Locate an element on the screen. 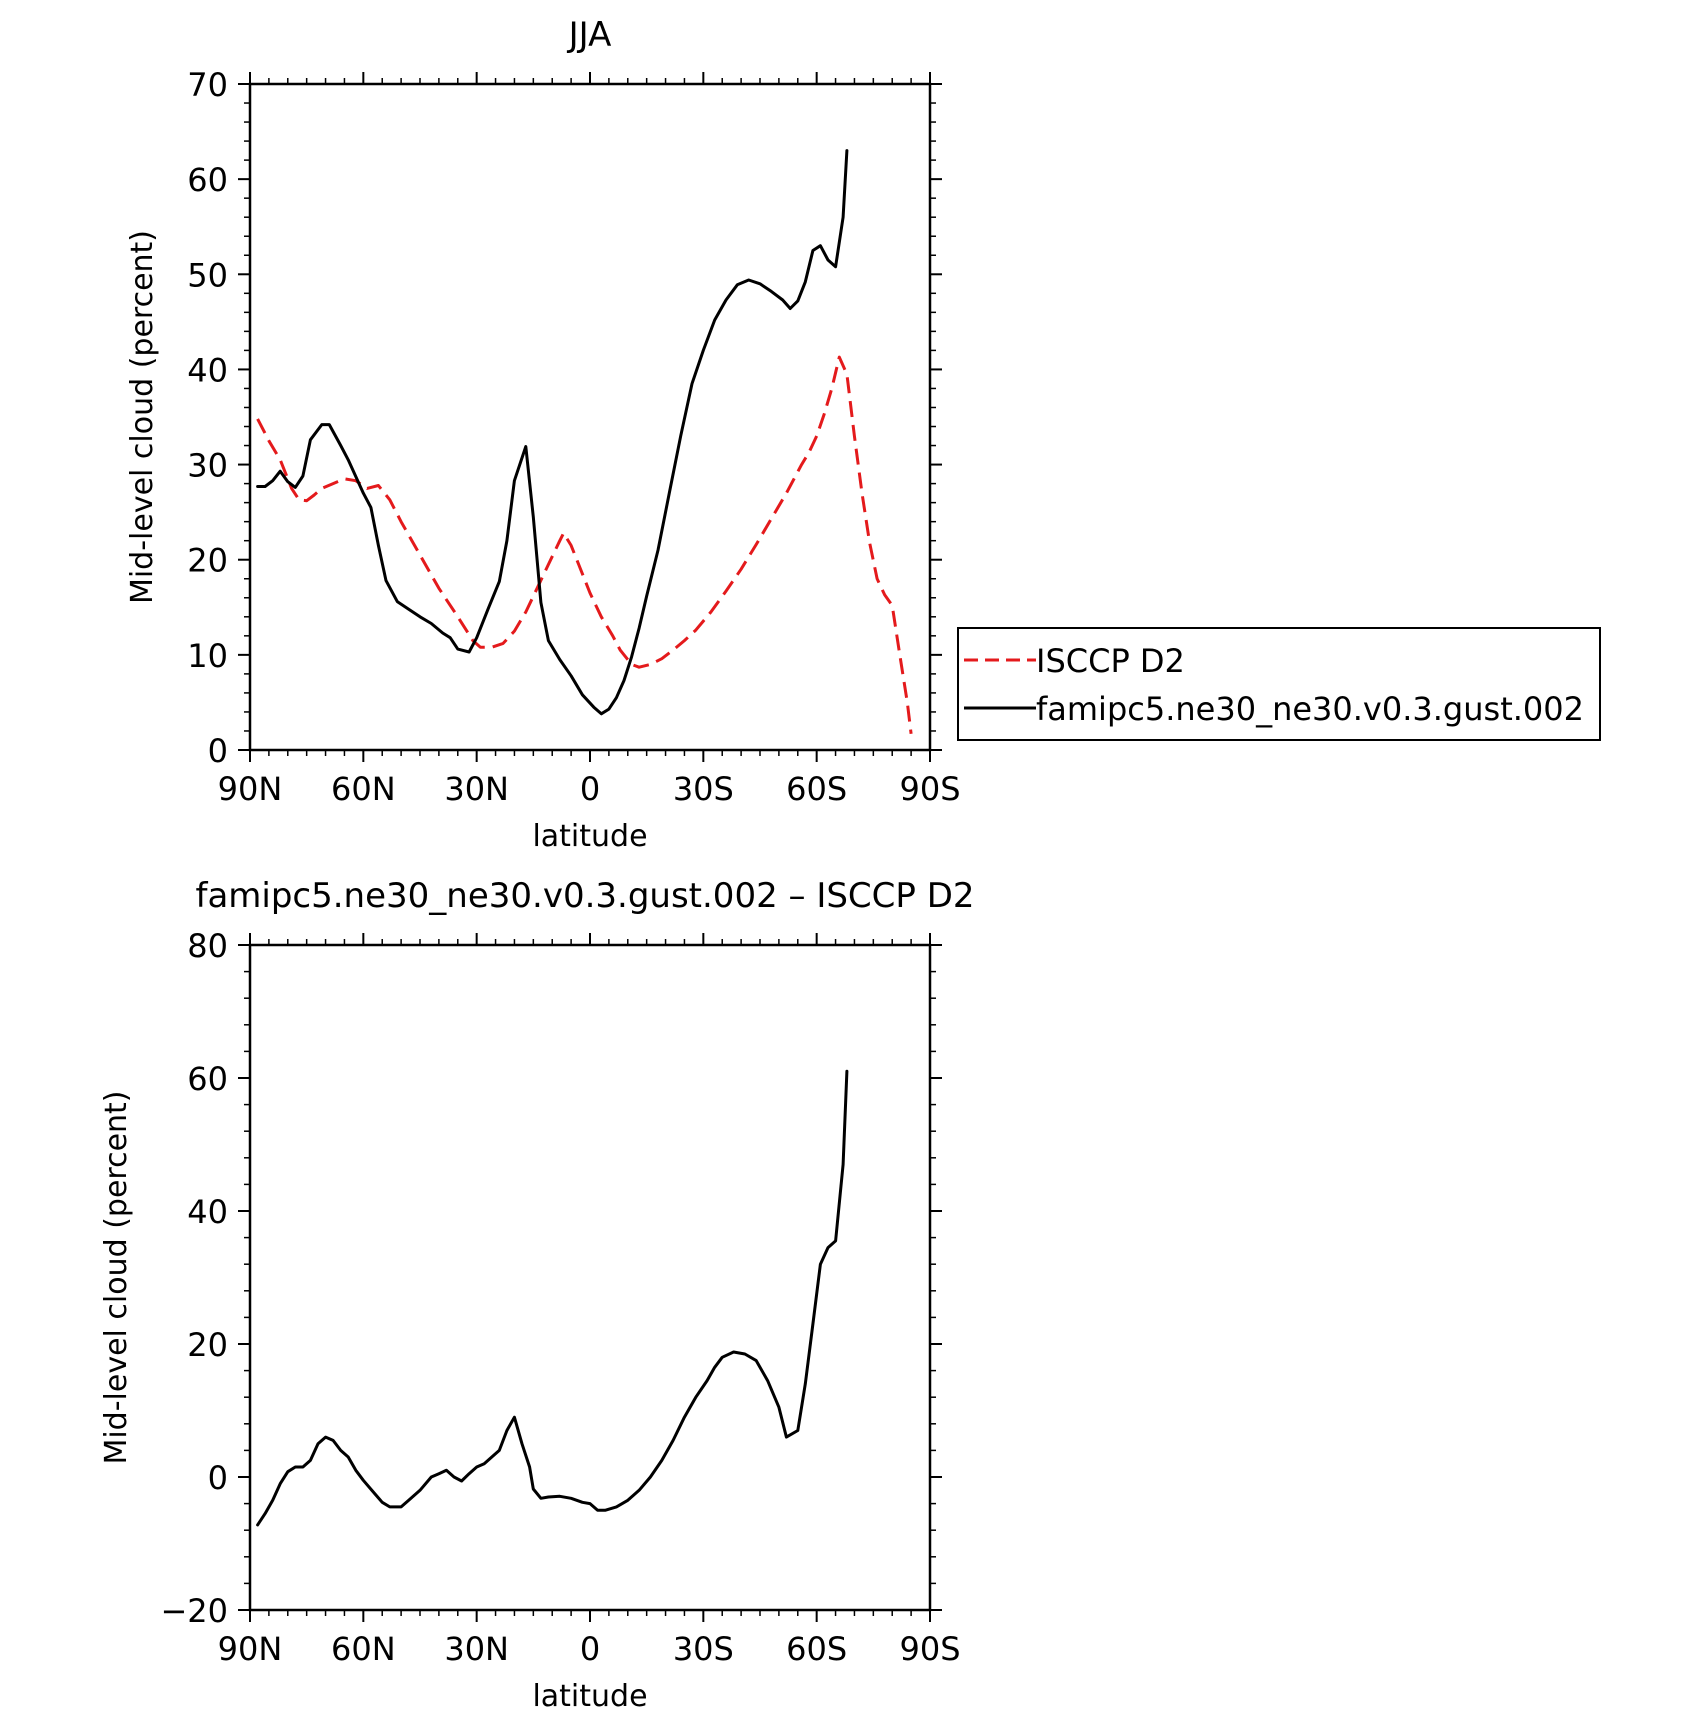 The image size is (1705, 1724). legend-box is located at coordinates (1279, 684).